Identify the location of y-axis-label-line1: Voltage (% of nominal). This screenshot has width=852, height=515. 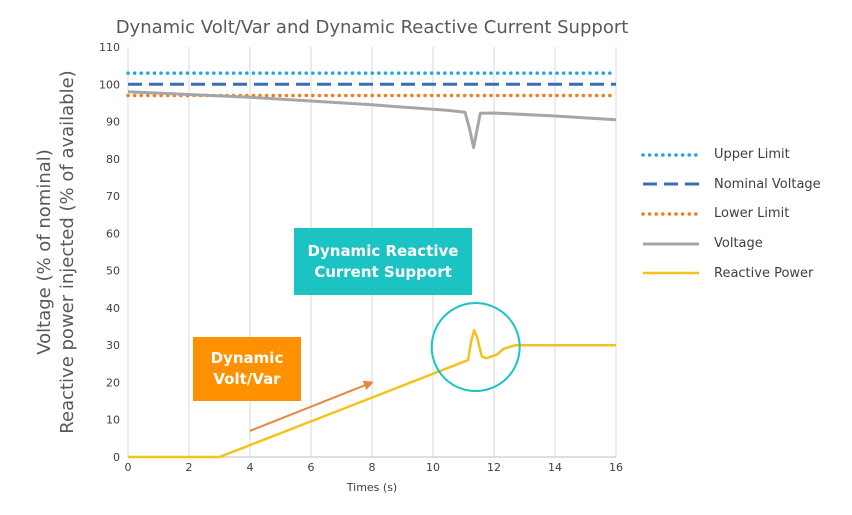
(44, 252).